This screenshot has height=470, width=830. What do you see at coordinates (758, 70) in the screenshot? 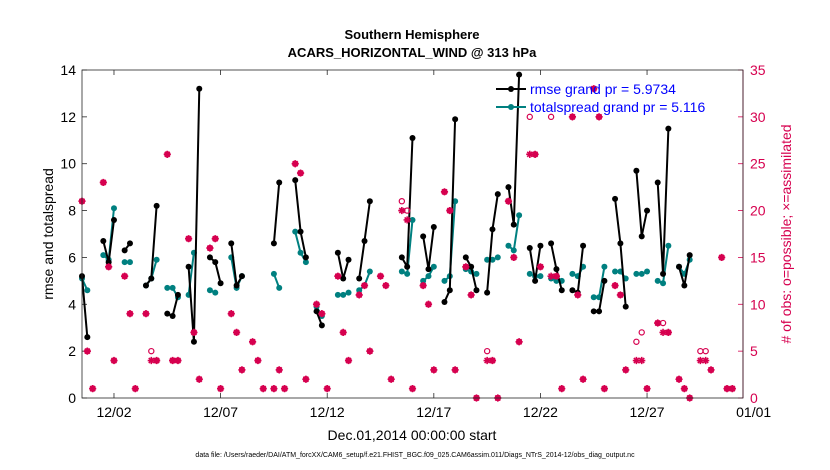
I see `y-tick-label-right: 35` at bounding box center [758, 70].